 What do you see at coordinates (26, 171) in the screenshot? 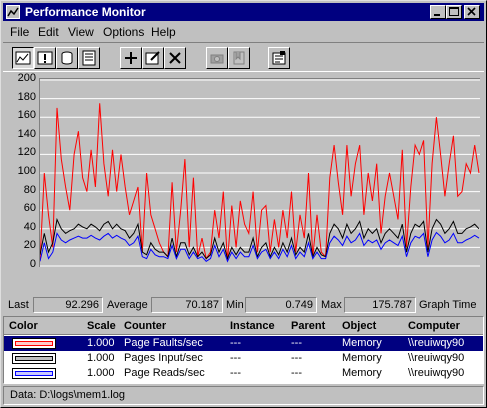
I see `y-tick-label: 100` at bounding box center [26, 171].